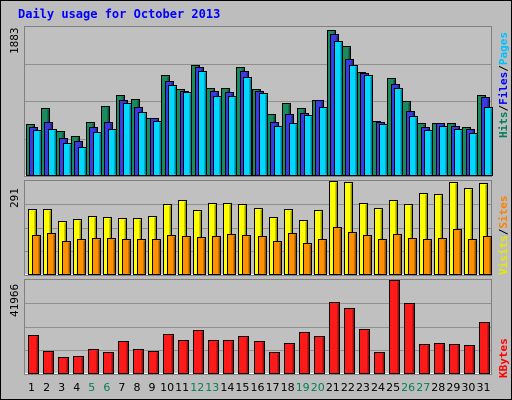 Image resolution: width=512 pixels, height=400 pixels. I want to click on x-tick-label-day-13: 13, so click(212, 387).